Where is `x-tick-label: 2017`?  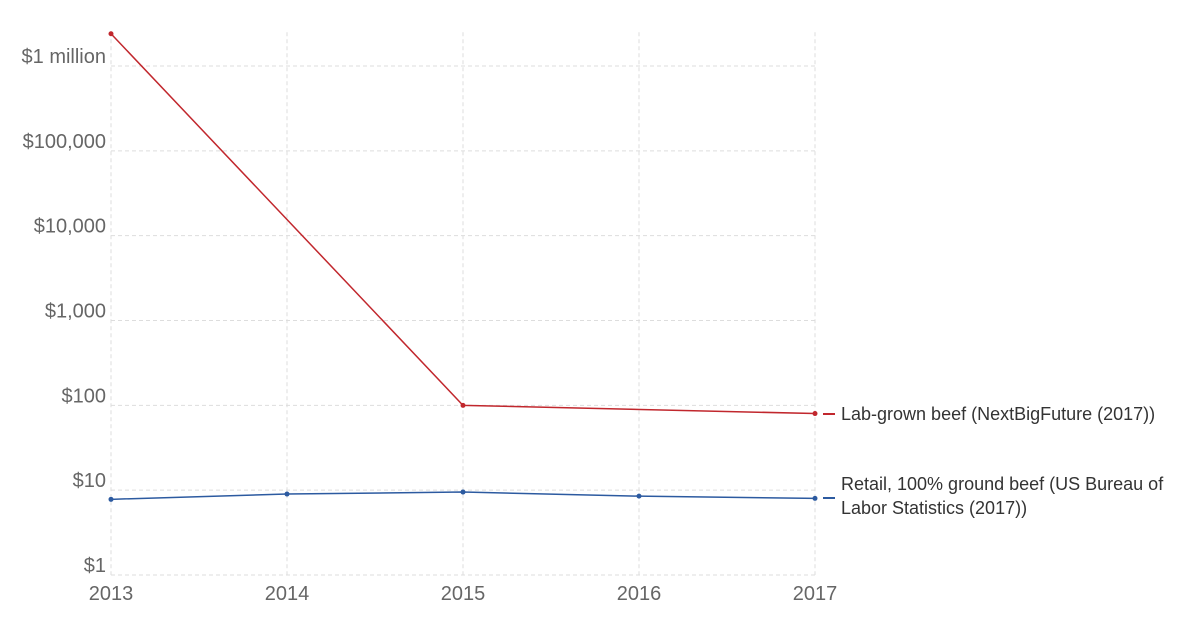
x-tick-label: 2017 is located at coordinates (815, 594).